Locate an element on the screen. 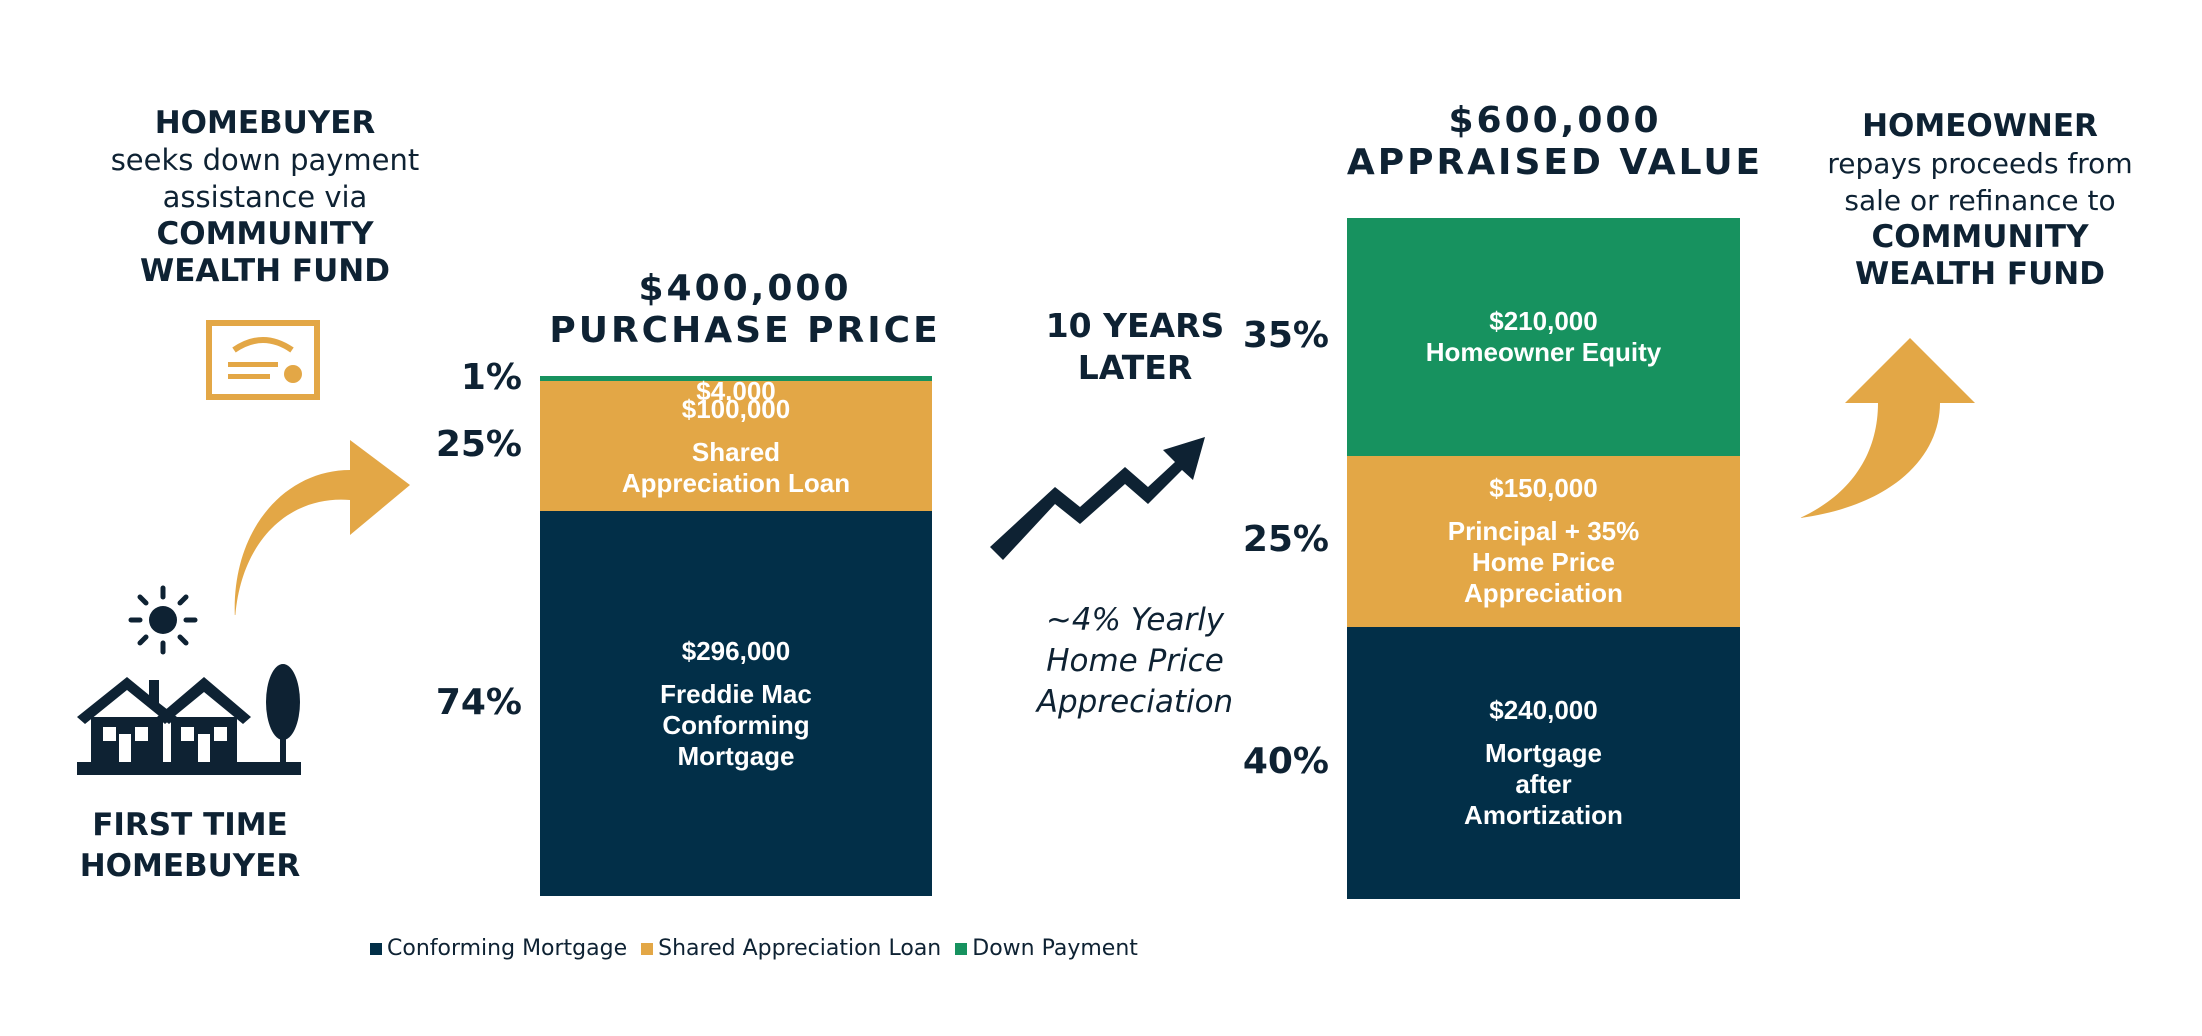  years-line-1: 10 YEARS is located at coordinates (1135, 325).